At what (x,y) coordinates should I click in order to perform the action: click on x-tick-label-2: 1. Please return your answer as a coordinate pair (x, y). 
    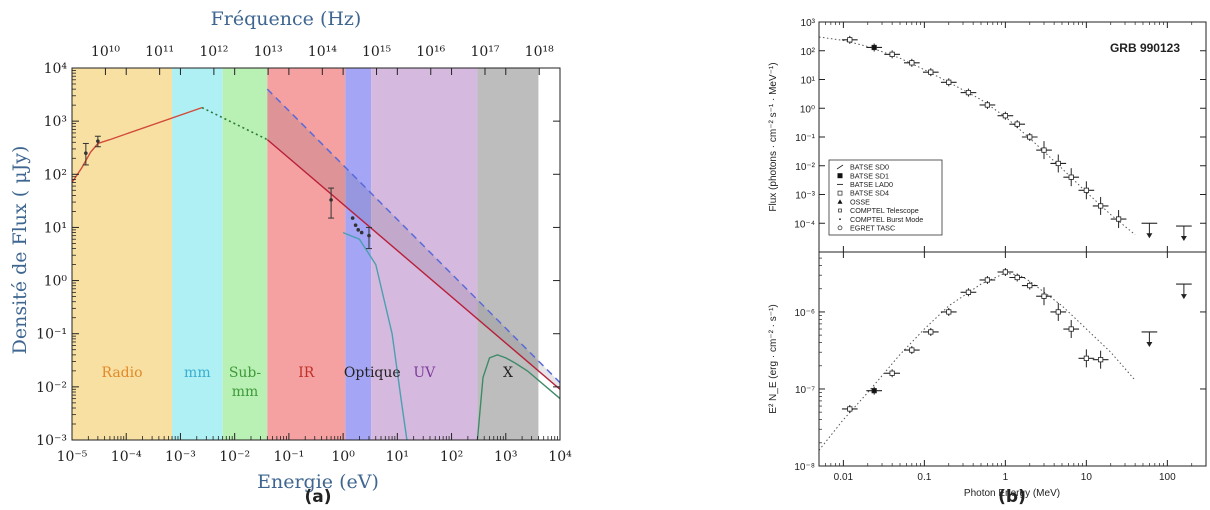
    Looking at the image, I should click on (1006, 477).